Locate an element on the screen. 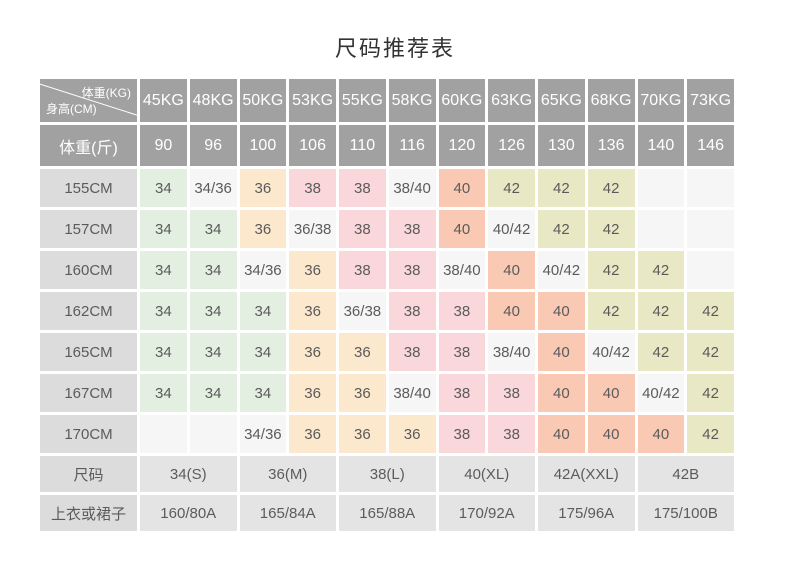 The image size is (790, 585). size-group-row: 尺码 34(S) 36(M) 38(L) 40(XL) 42A(XXL) 42B is located at coordinates (387, 474).